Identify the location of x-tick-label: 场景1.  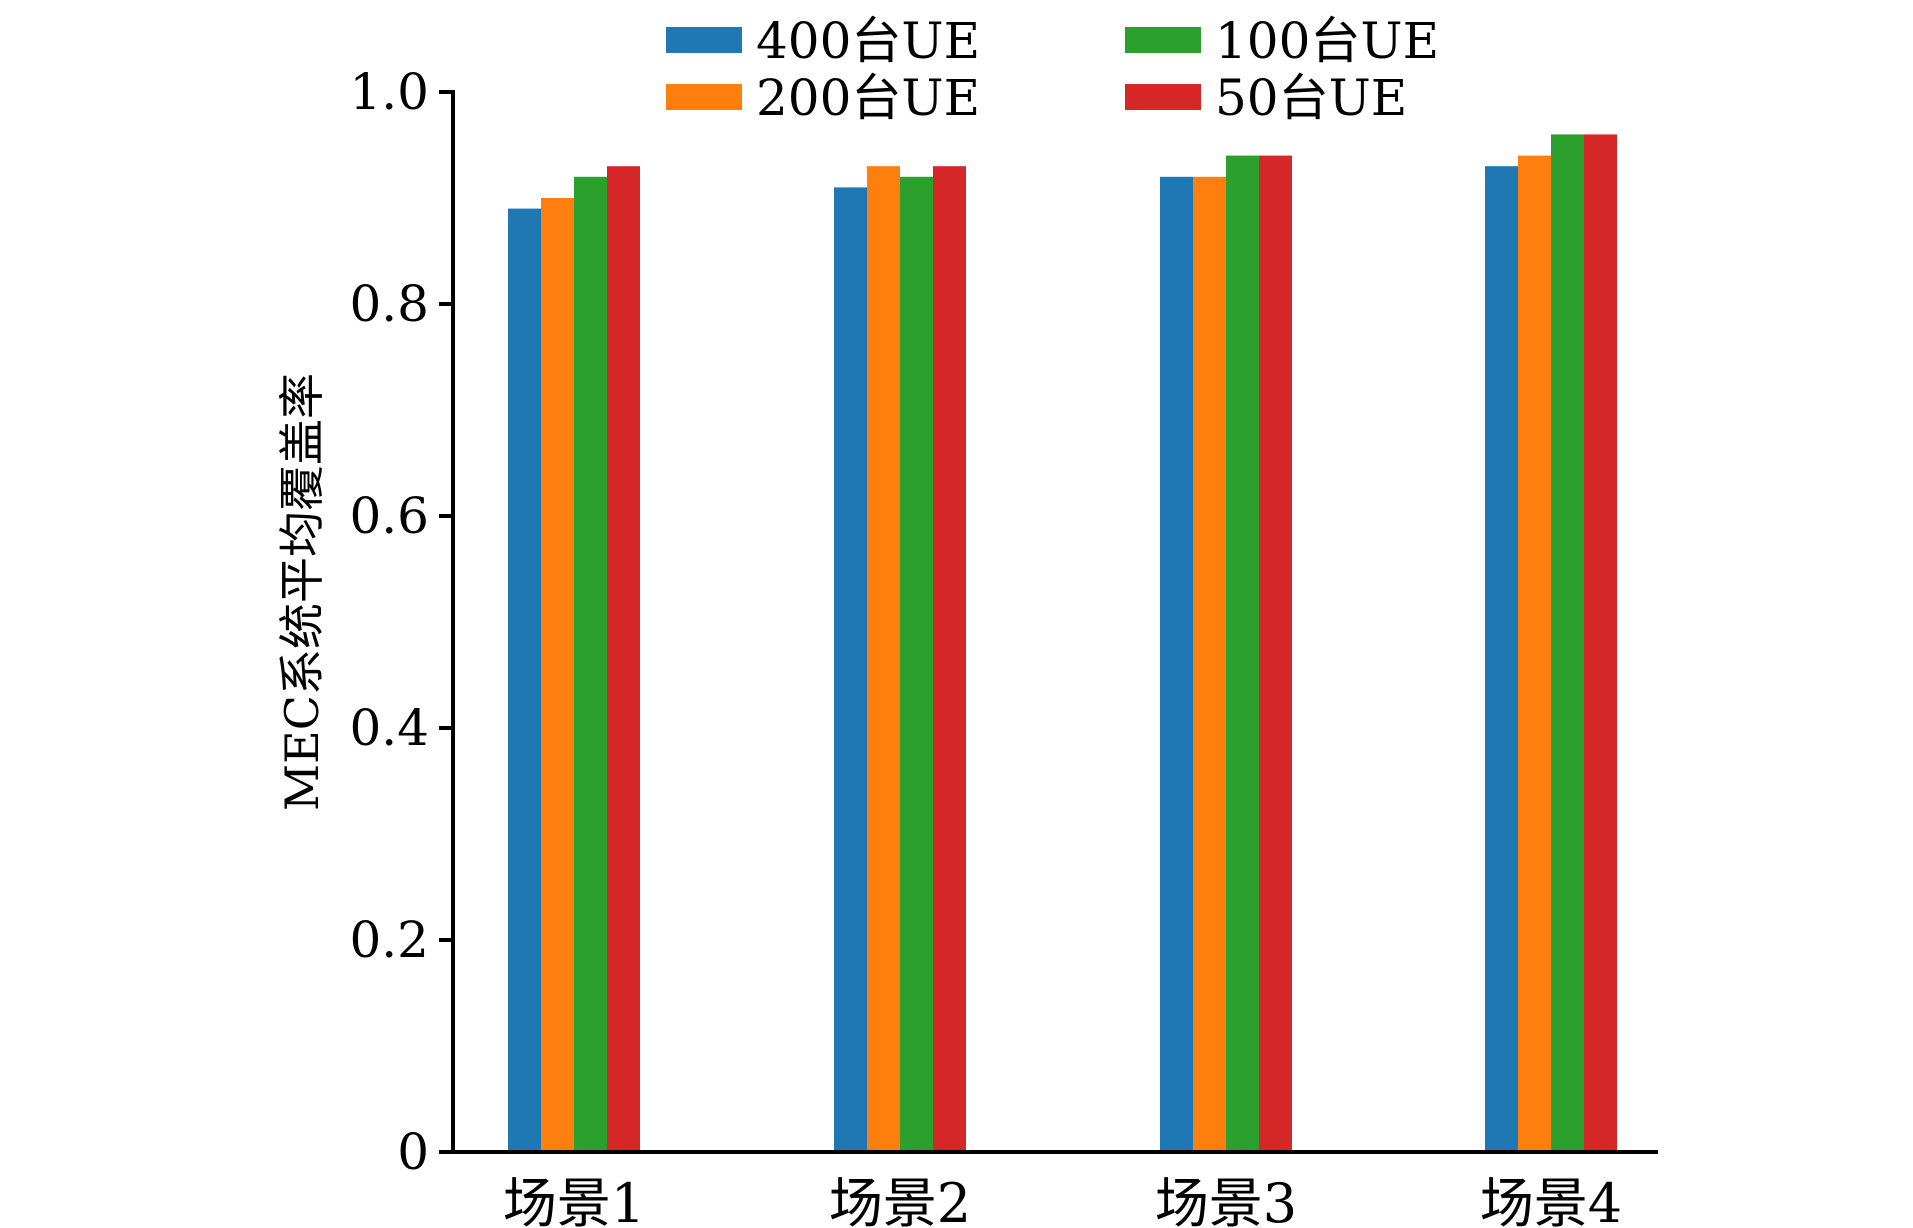
(574, 1200).